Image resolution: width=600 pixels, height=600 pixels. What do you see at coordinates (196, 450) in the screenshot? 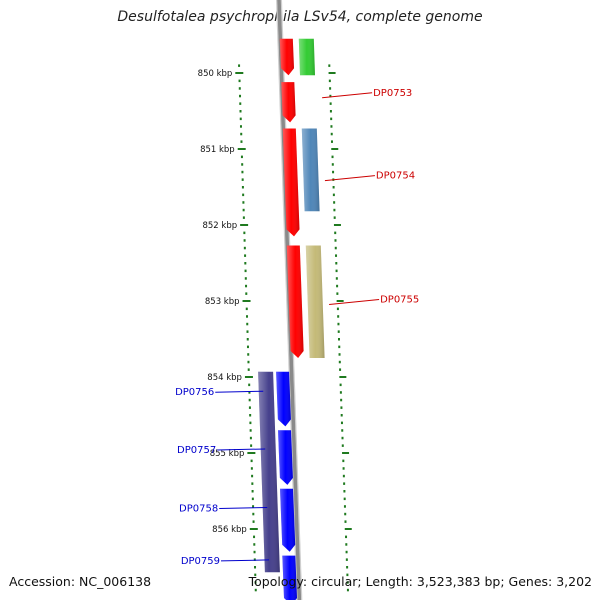
I see `gene-label: DP0757` at bounding box center [196, 450].